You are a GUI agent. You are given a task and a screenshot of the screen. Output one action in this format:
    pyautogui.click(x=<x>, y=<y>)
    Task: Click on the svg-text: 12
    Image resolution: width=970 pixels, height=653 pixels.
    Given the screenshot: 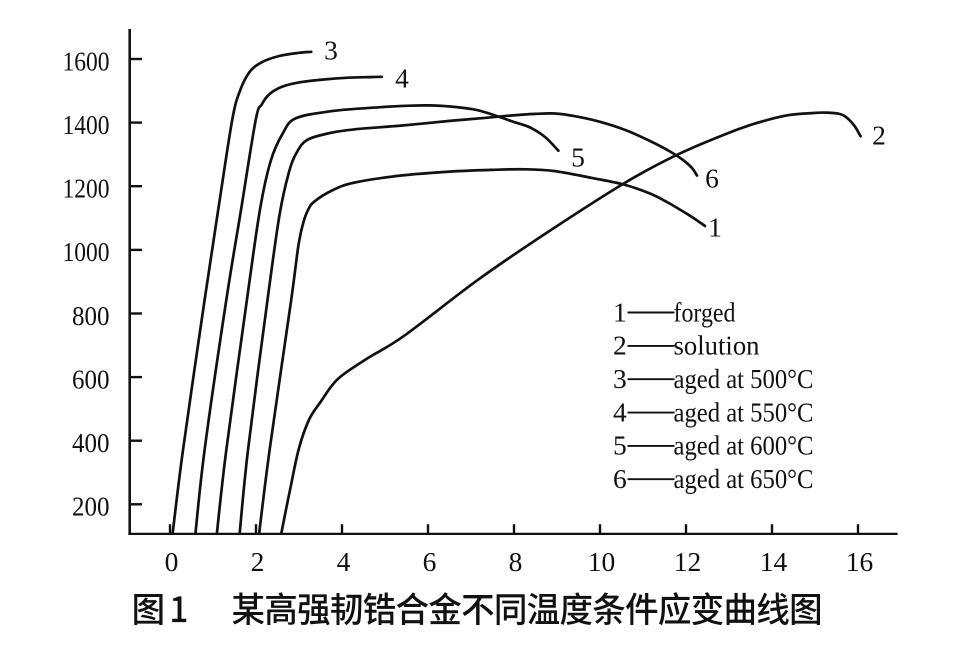 What is the action you would take?
    pyautogui.click(x=688, y=561)
    